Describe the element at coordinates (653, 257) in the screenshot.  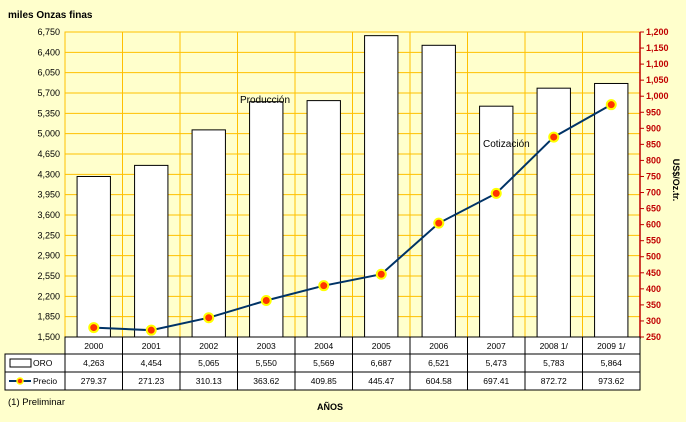
I see `y-tick-right: 500` at that location.